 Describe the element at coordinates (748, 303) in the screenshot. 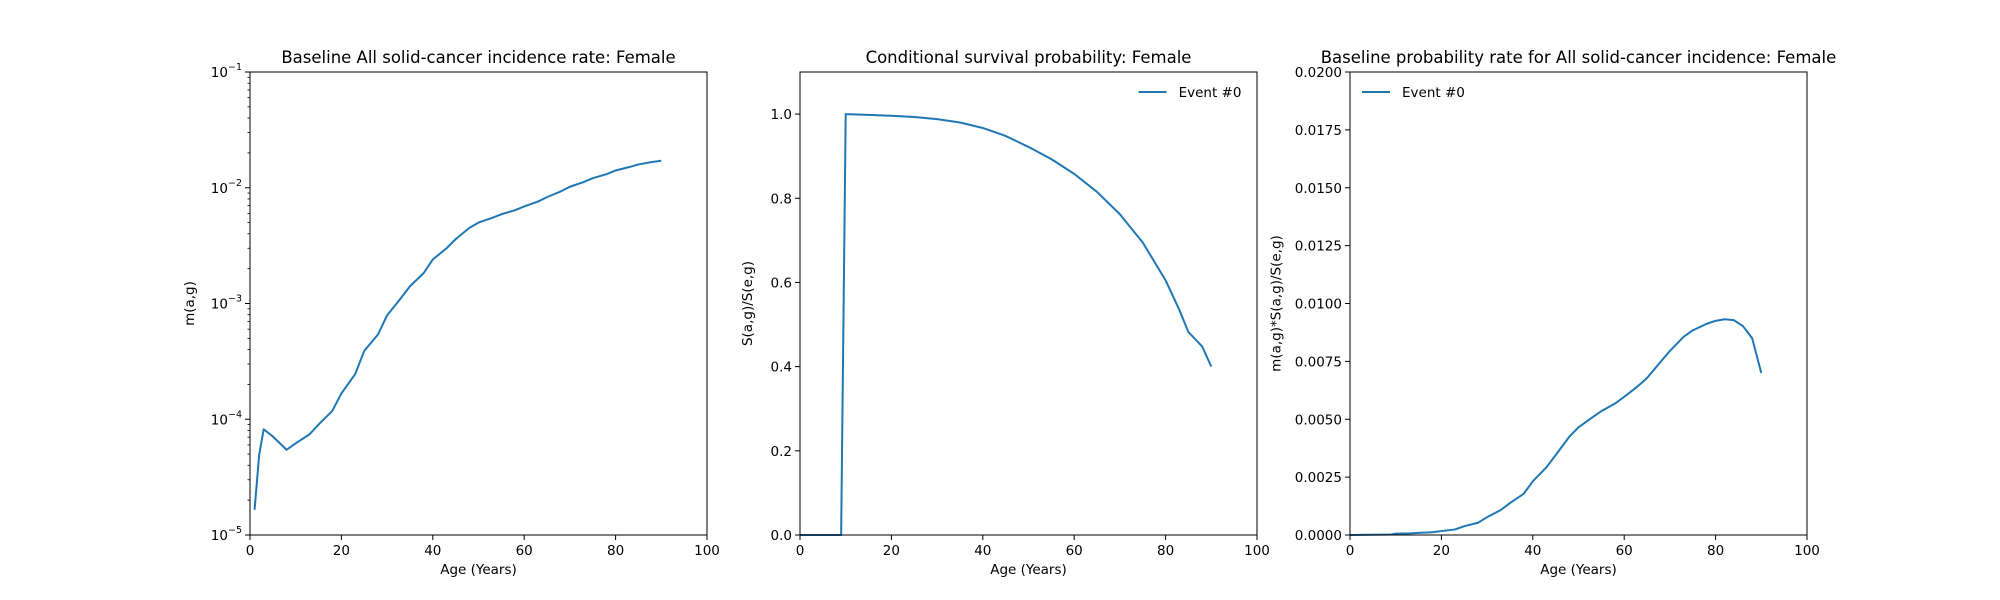

I see `y-axis-label: S(a,g)/S(e,g)` at that location.